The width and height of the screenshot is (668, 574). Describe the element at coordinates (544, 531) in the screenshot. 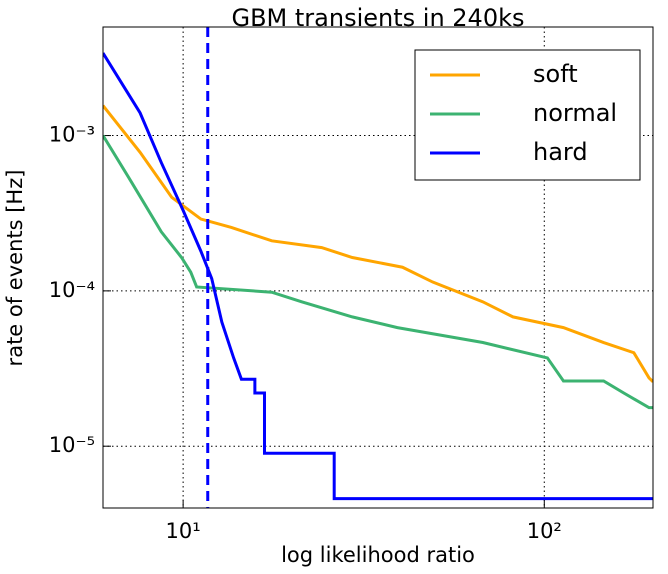

I see `x-tick-label: 10²` at that location.